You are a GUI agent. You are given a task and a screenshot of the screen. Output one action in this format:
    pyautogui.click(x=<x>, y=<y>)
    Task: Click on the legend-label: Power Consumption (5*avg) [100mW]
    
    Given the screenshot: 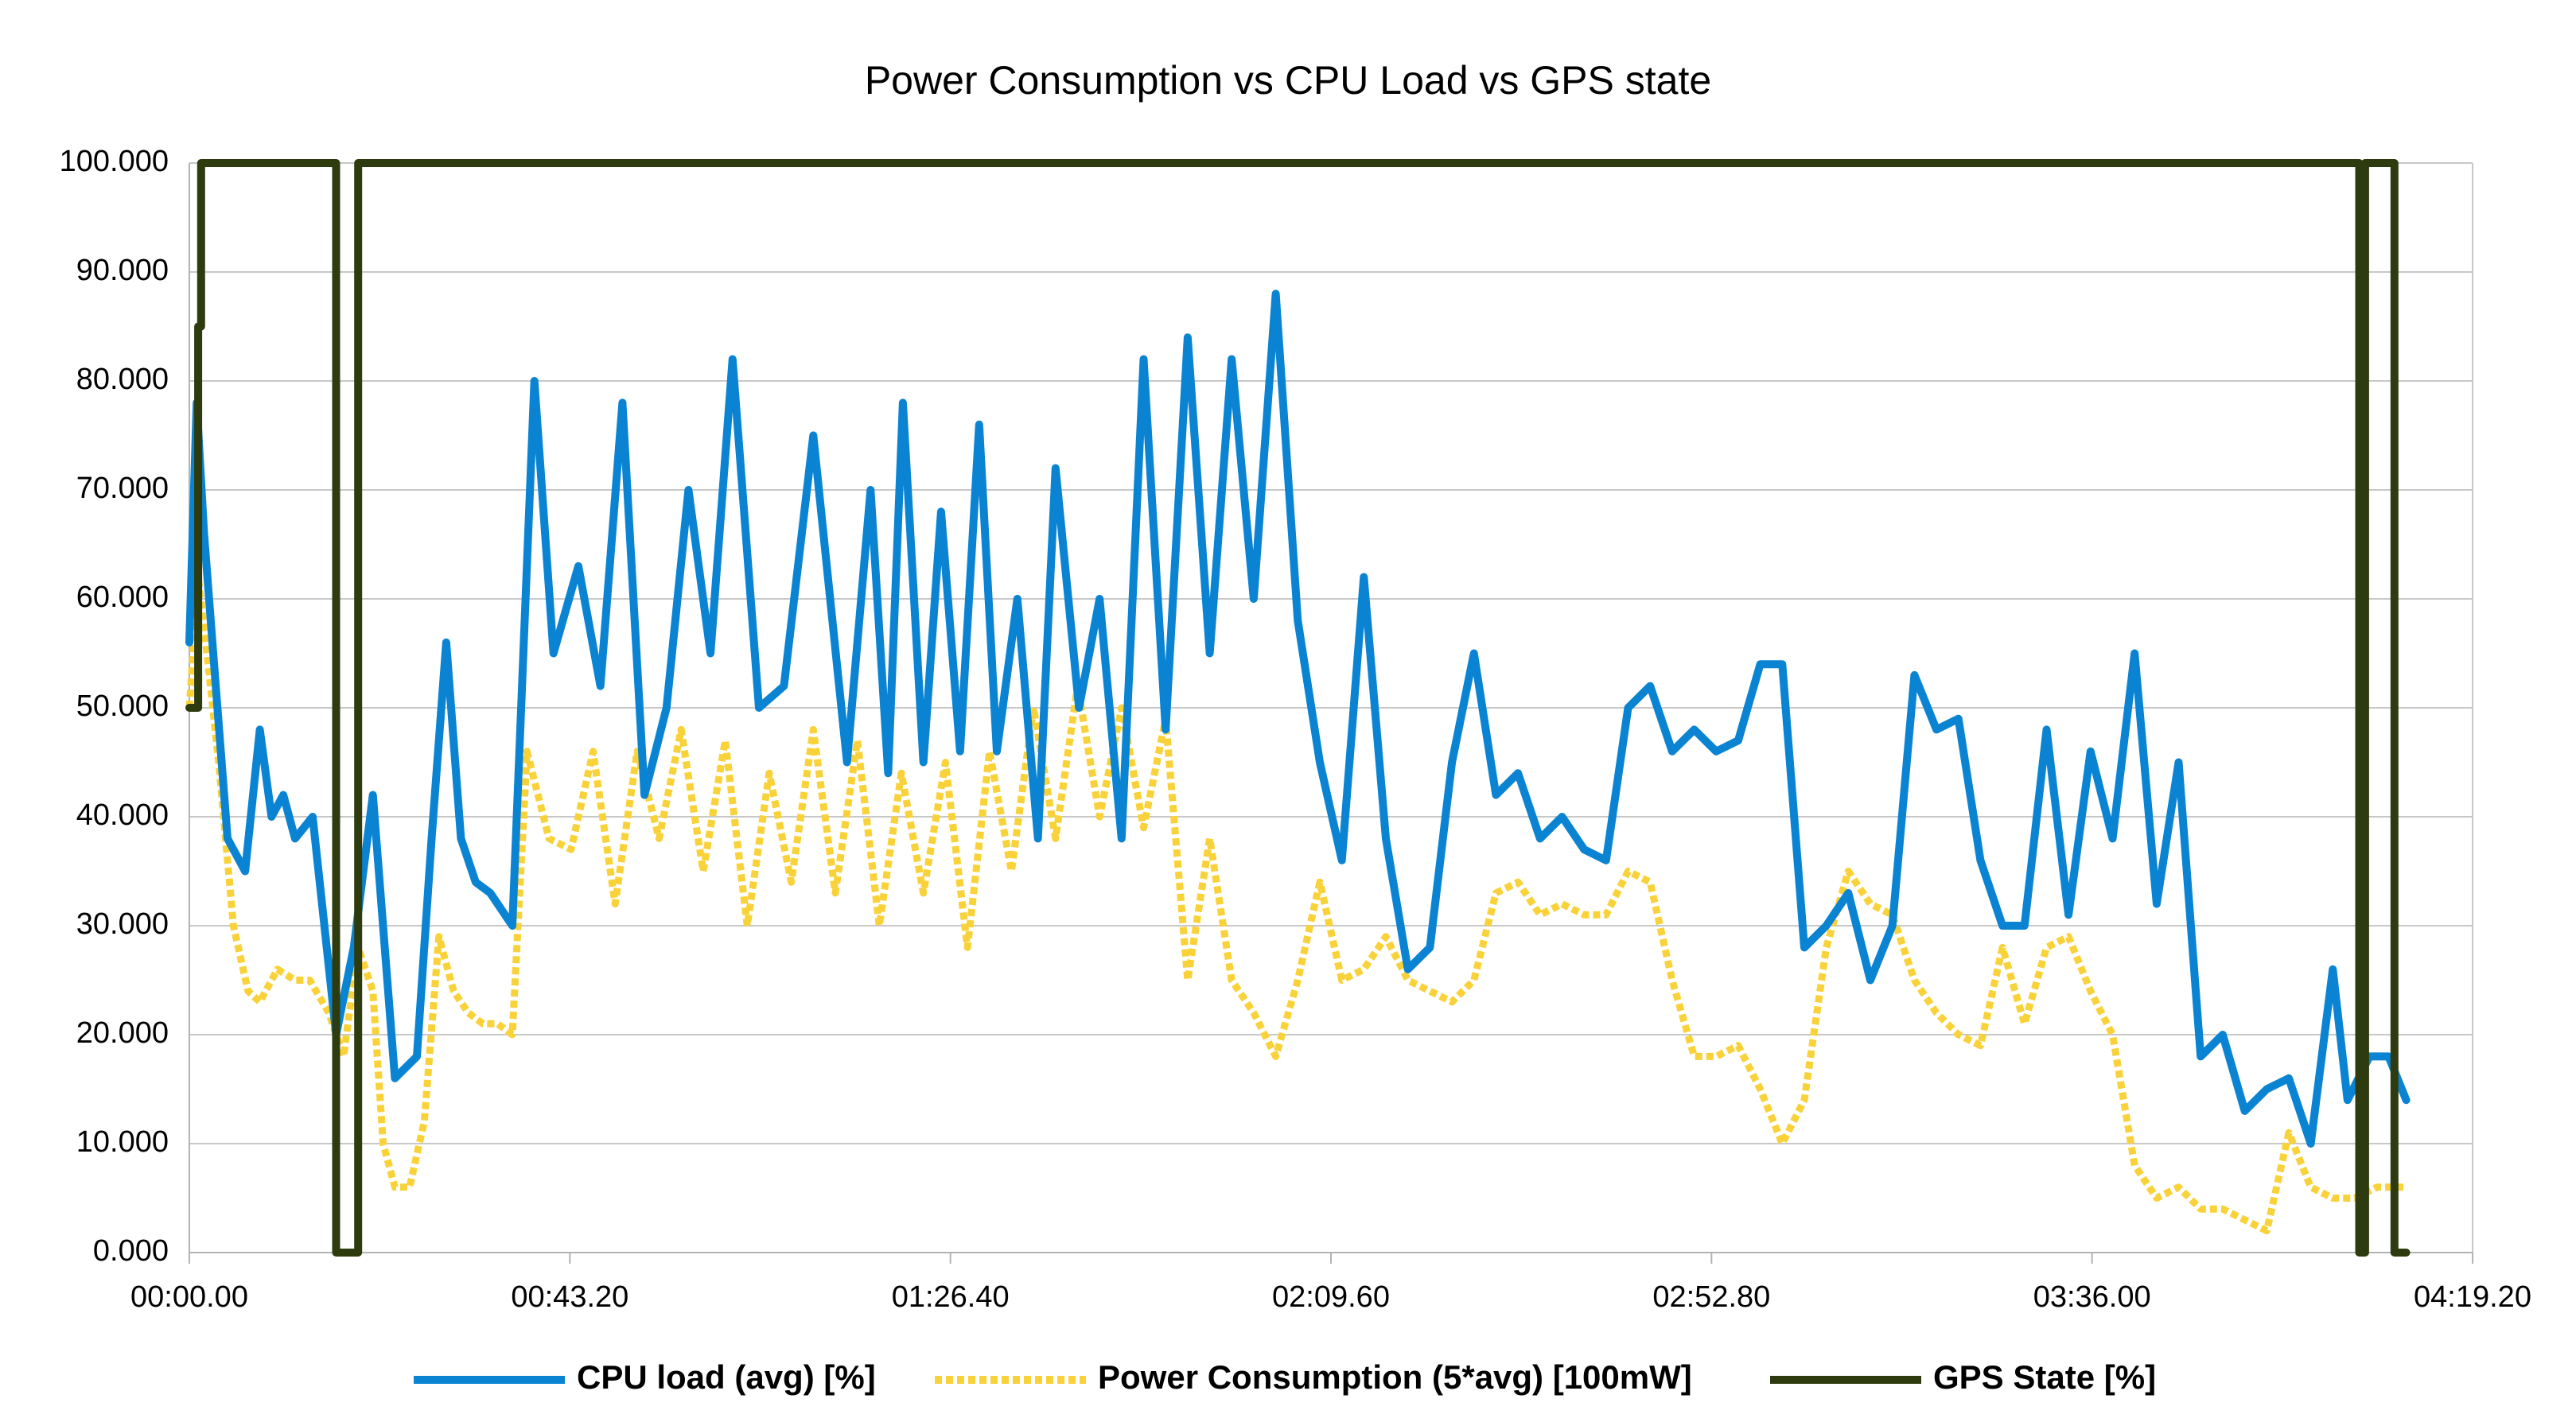 What is the action you would take?
    pyautogui.click(x=1395, y=1377)
    